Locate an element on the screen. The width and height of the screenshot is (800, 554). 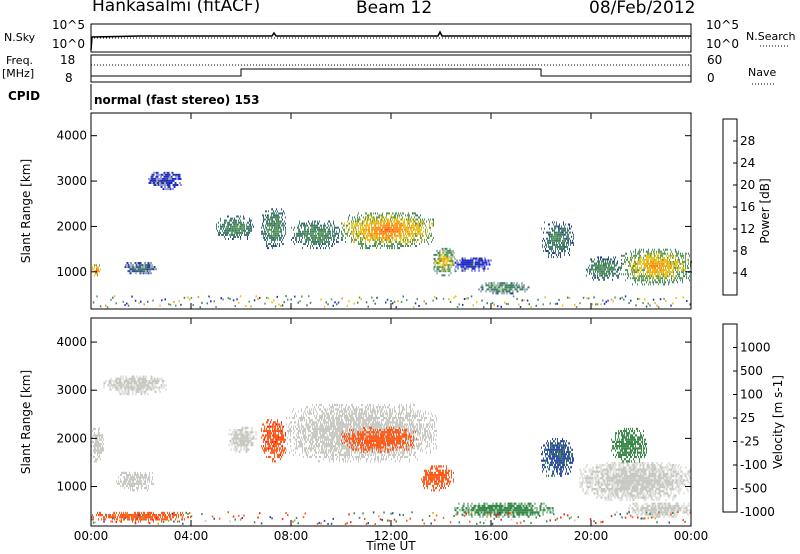
colorbar-tick-label: 8 is located at coordinates (744, 251).